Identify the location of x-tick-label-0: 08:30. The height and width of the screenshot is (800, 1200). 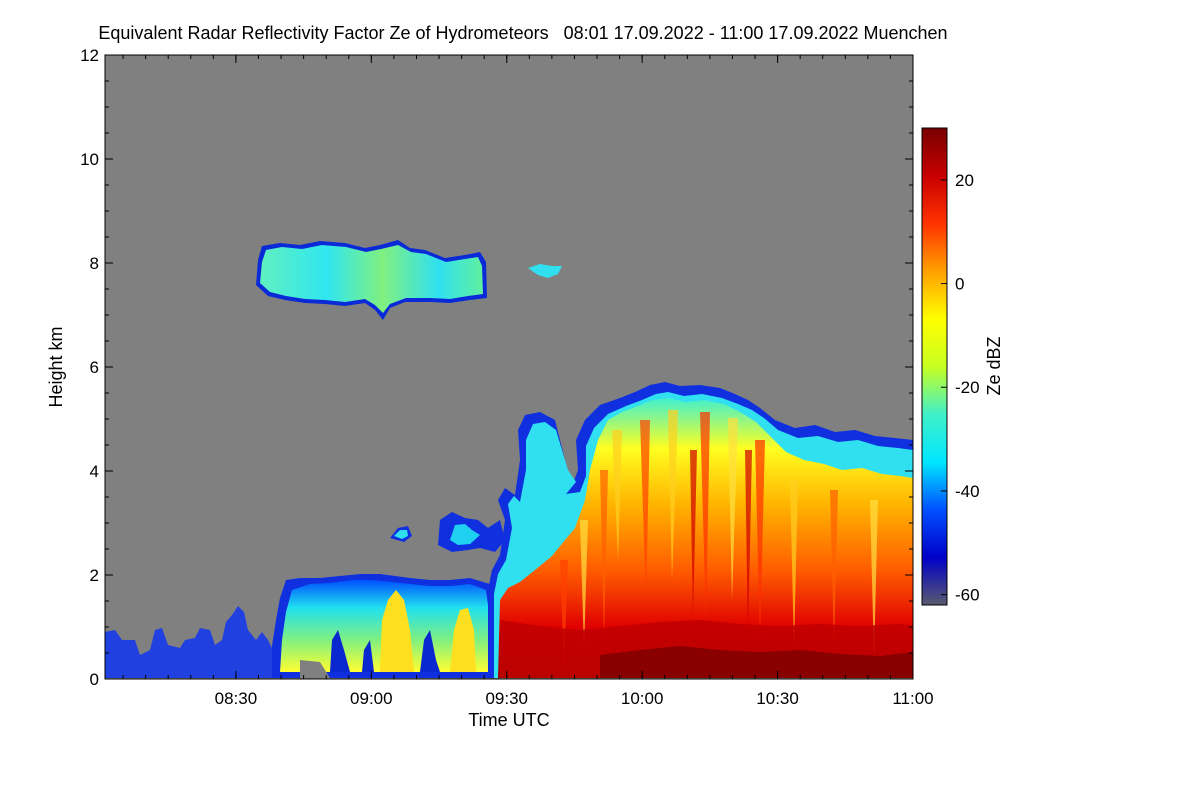
(236, 698).